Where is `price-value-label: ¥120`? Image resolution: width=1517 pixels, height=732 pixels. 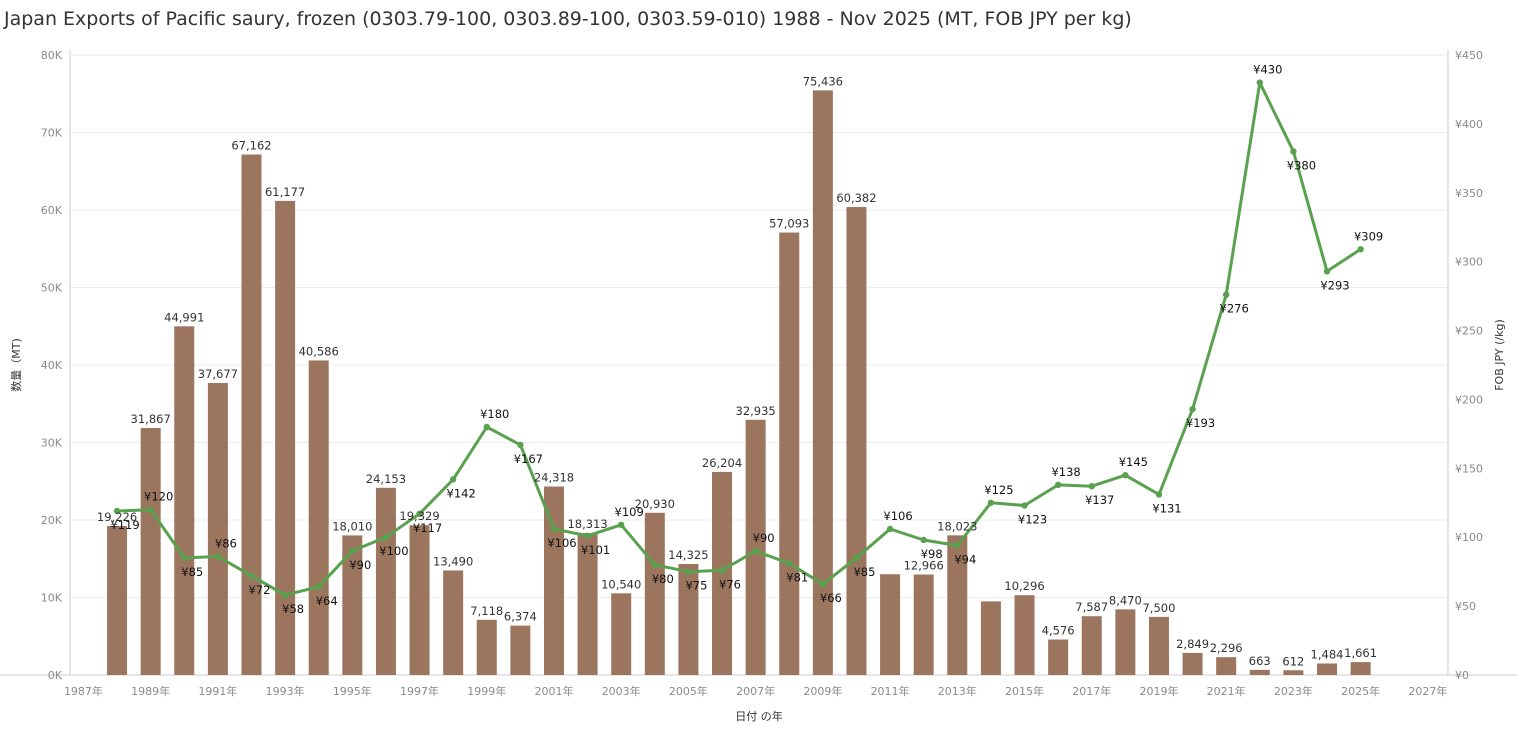
price-value-label: ¥120 is located at coordinates (158, 497).